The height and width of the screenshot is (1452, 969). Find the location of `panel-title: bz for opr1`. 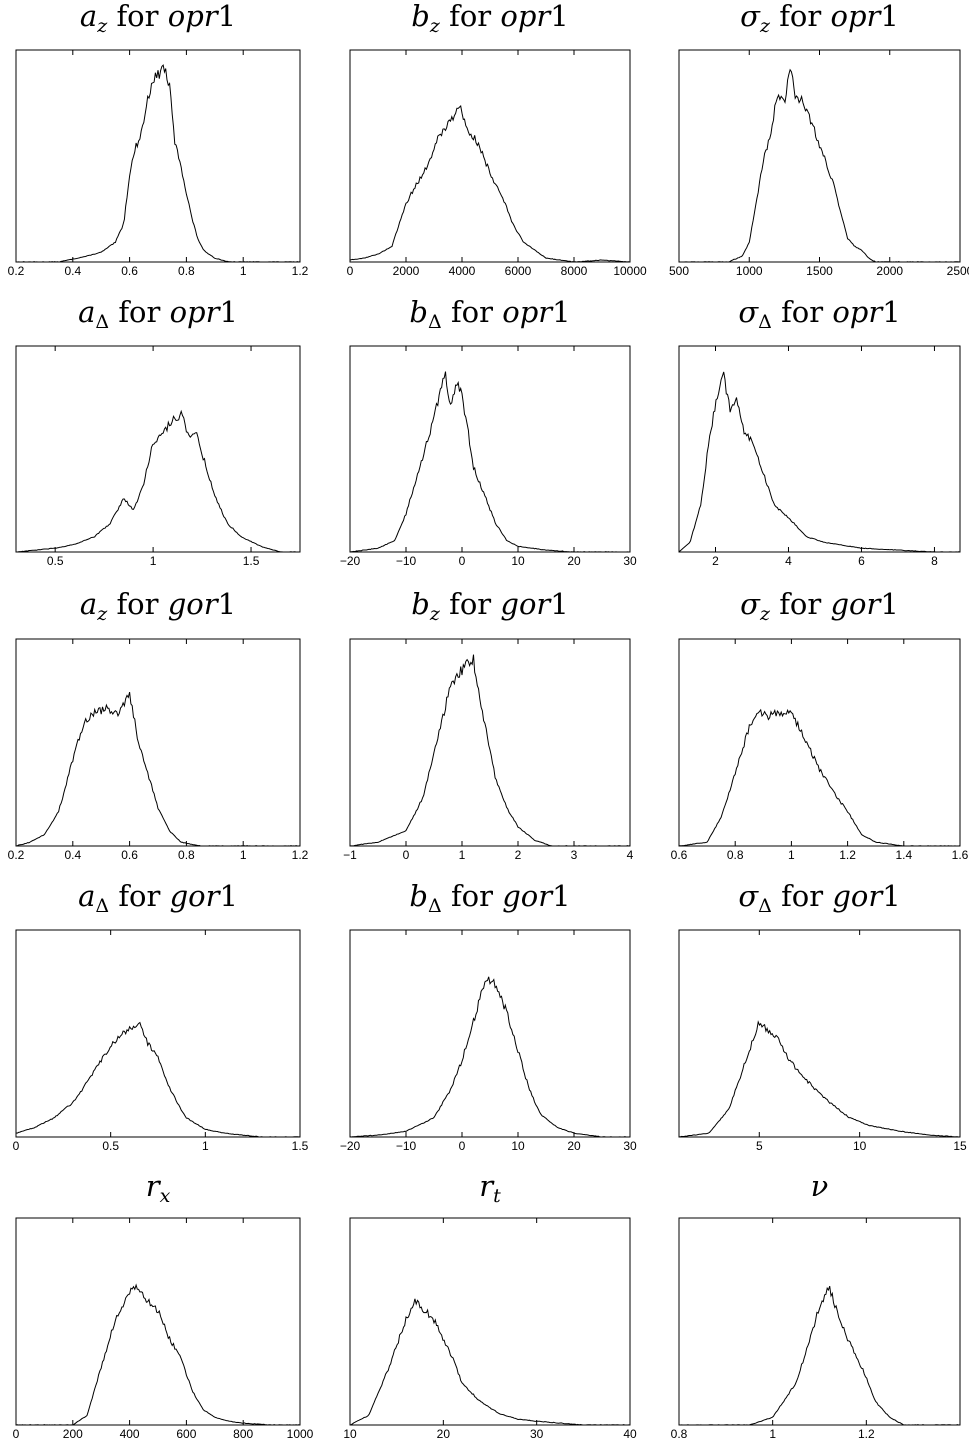

panel-title: bz for opr1 is located at coordinates (489, 18).